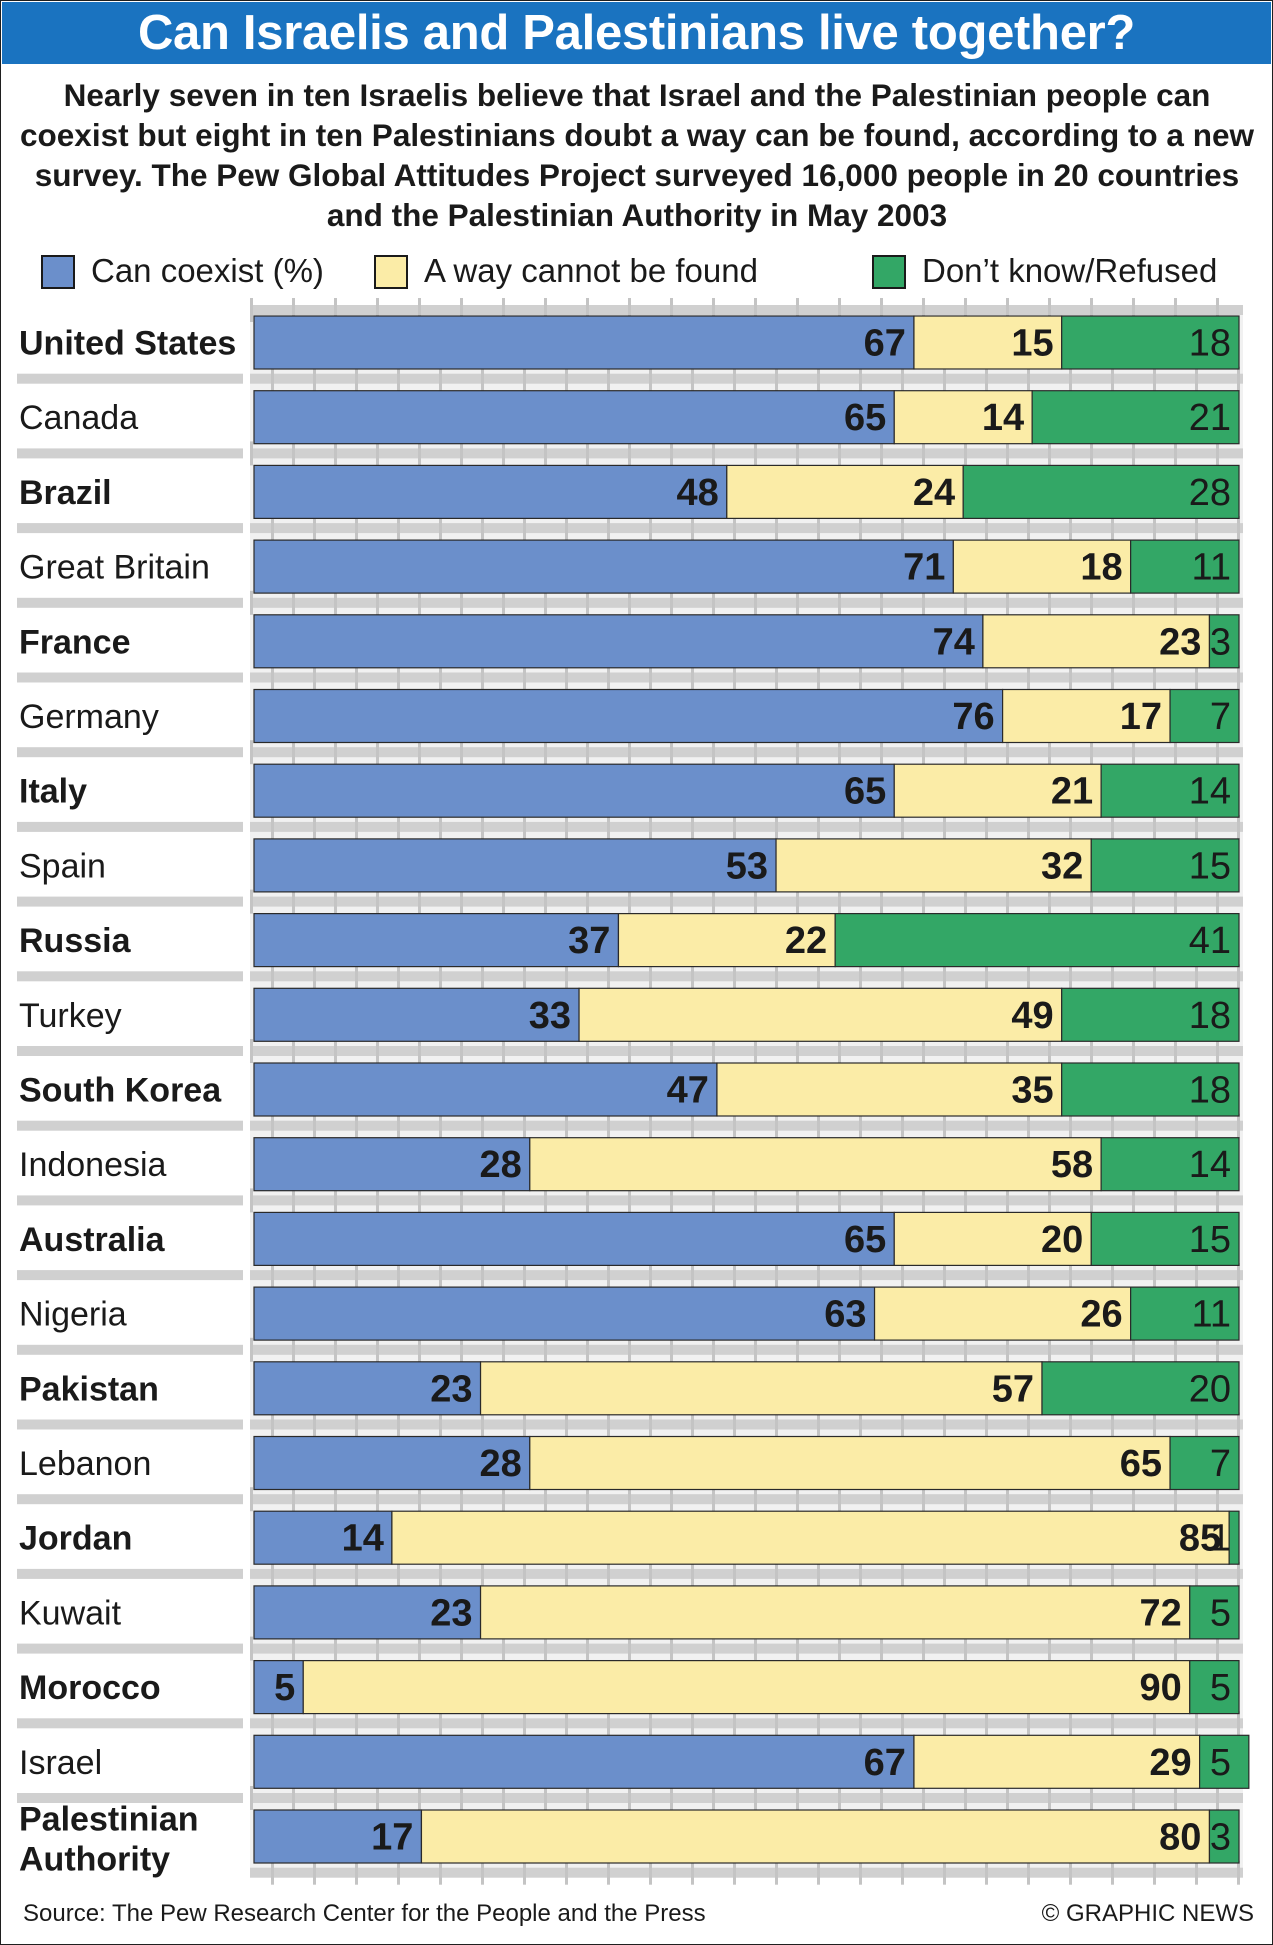 This screenshot has width=1273, height=1945. I want to click on value-label-palestinian-authority-a-way-cannot-be-found: 80, so click(1180, 1838).